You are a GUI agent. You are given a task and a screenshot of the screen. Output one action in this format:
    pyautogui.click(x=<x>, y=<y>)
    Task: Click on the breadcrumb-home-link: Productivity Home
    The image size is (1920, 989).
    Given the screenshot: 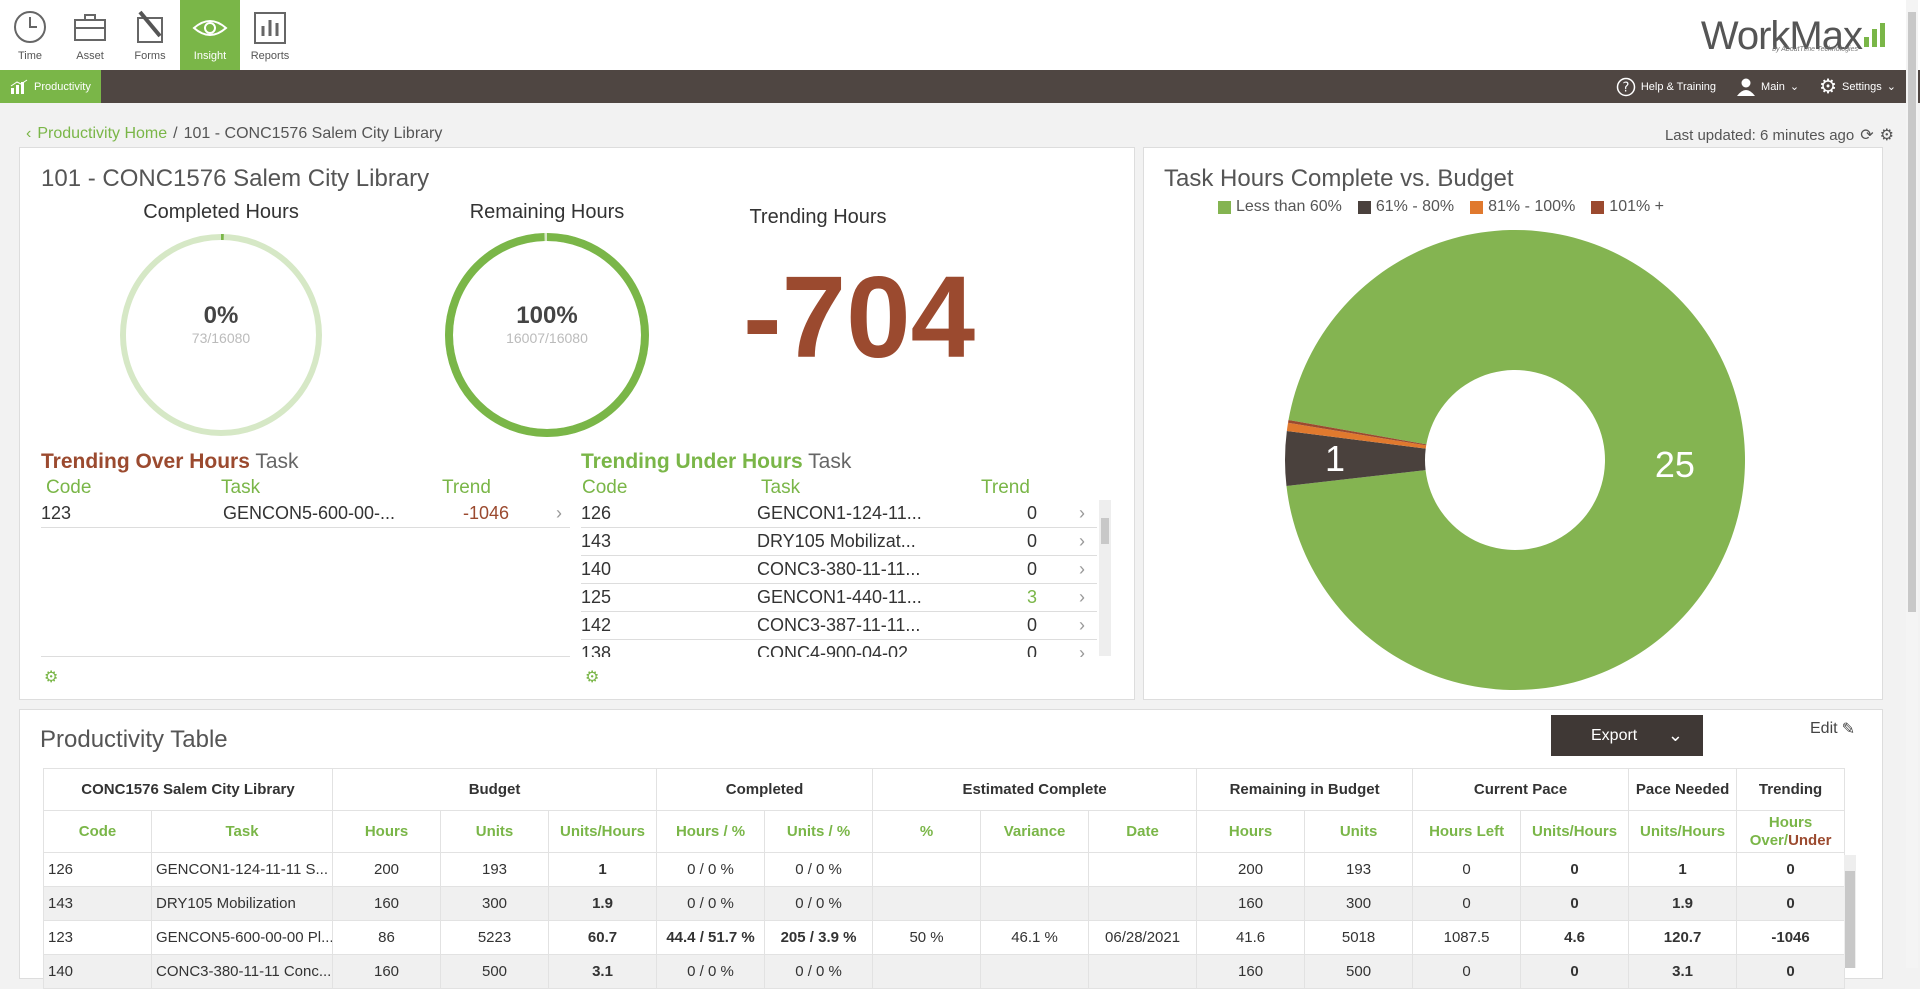 What is the action you would take?
    pyautogui.click(x=102, y=133)
    